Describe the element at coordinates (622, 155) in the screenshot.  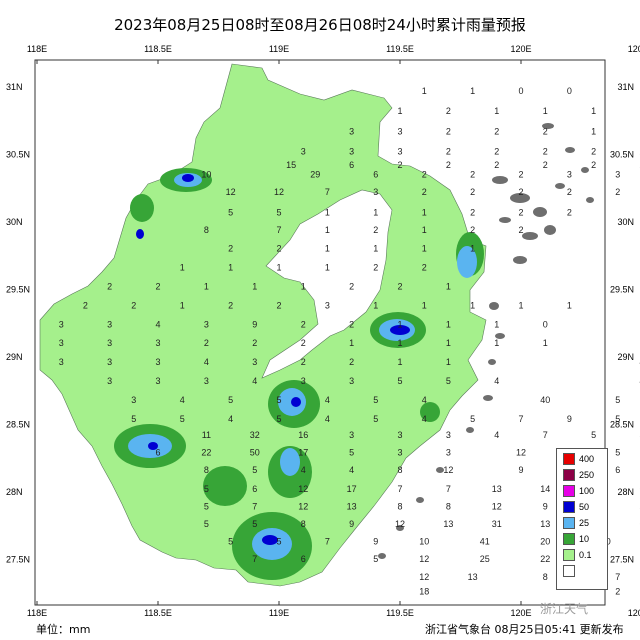
I see `lat-tick-label-right: 30.5N` at that location.